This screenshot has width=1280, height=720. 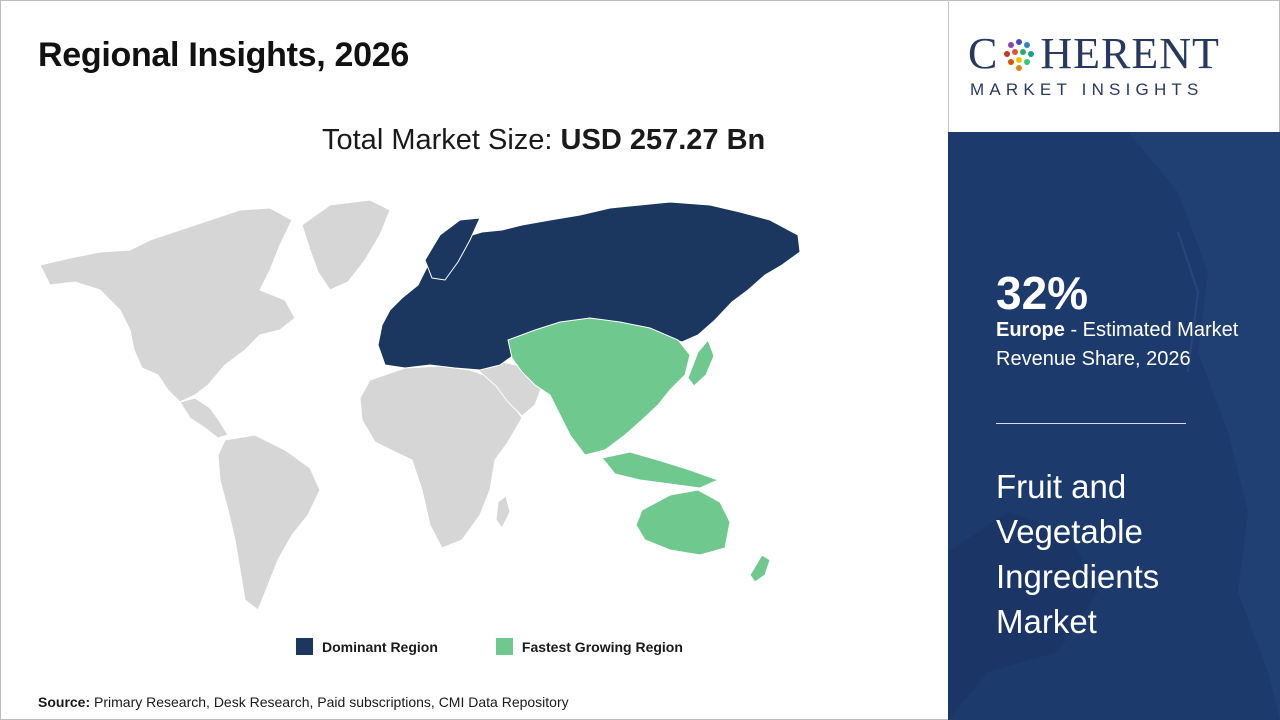 What do you see at coordinates (204, 418) in the screenshot?
I see `region-central-america` at bounding box center [204, 418].